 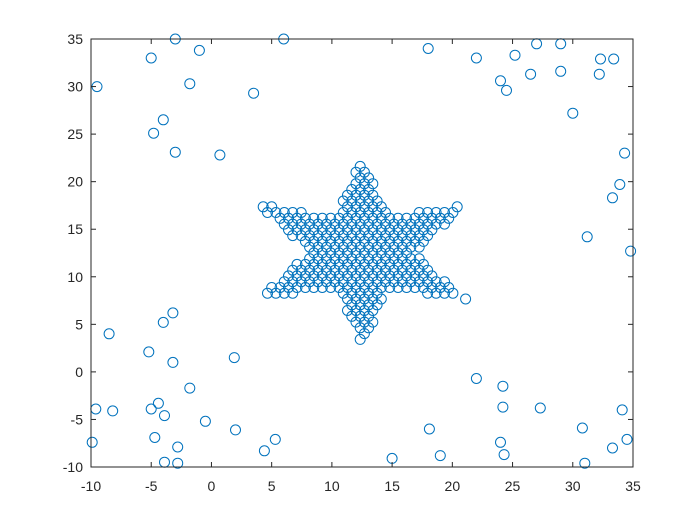 What do you see at coordinates (573, 486) in the screenshot?
I see `x-tick-label: 30` at bounding box center [573, 486].